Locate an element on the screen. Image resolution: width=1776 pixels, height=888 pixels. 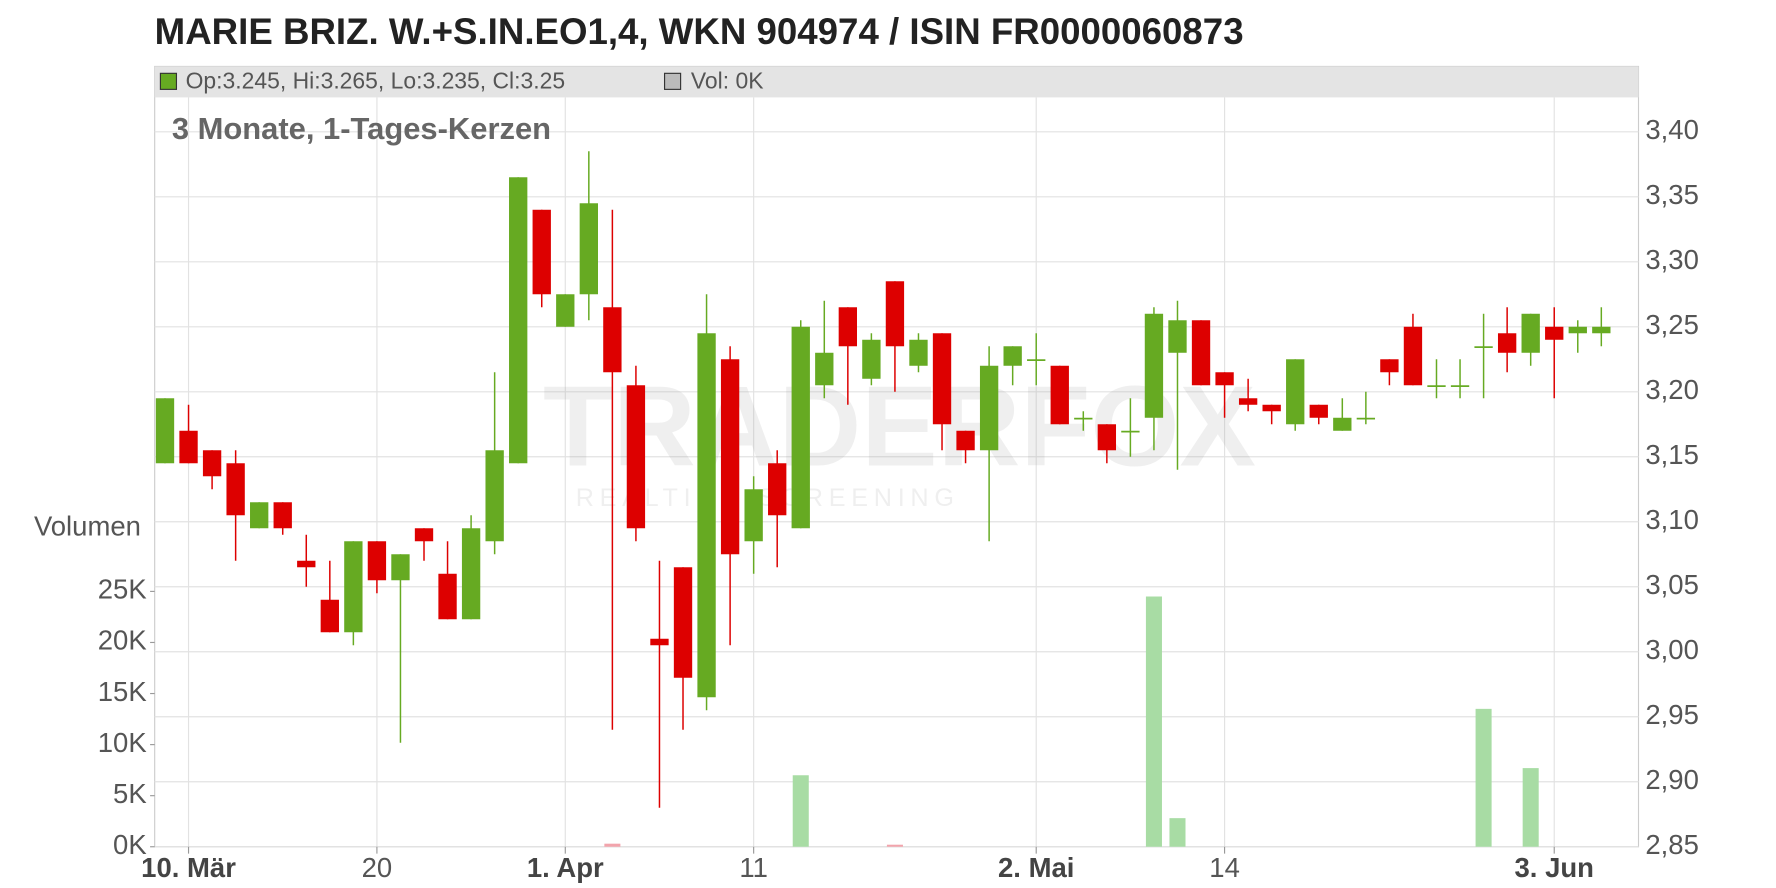
x-tick-label: 3. Jun is located at coordinates (1554, 867).